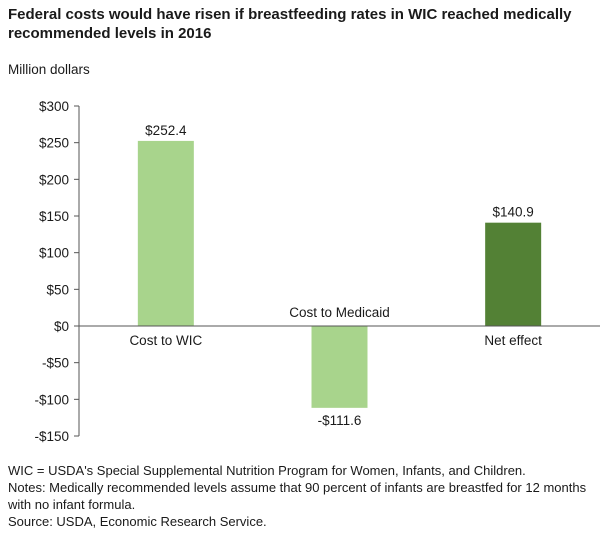 This screenshot has height=544, width=609. I want to click on category-label: Cost to WIC, so click(165, 340).